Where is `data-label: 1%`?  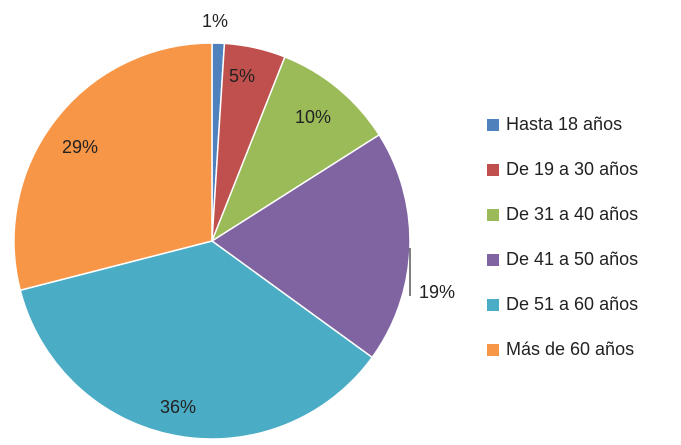 data-label: 1% is located at coordinates (215, 21).